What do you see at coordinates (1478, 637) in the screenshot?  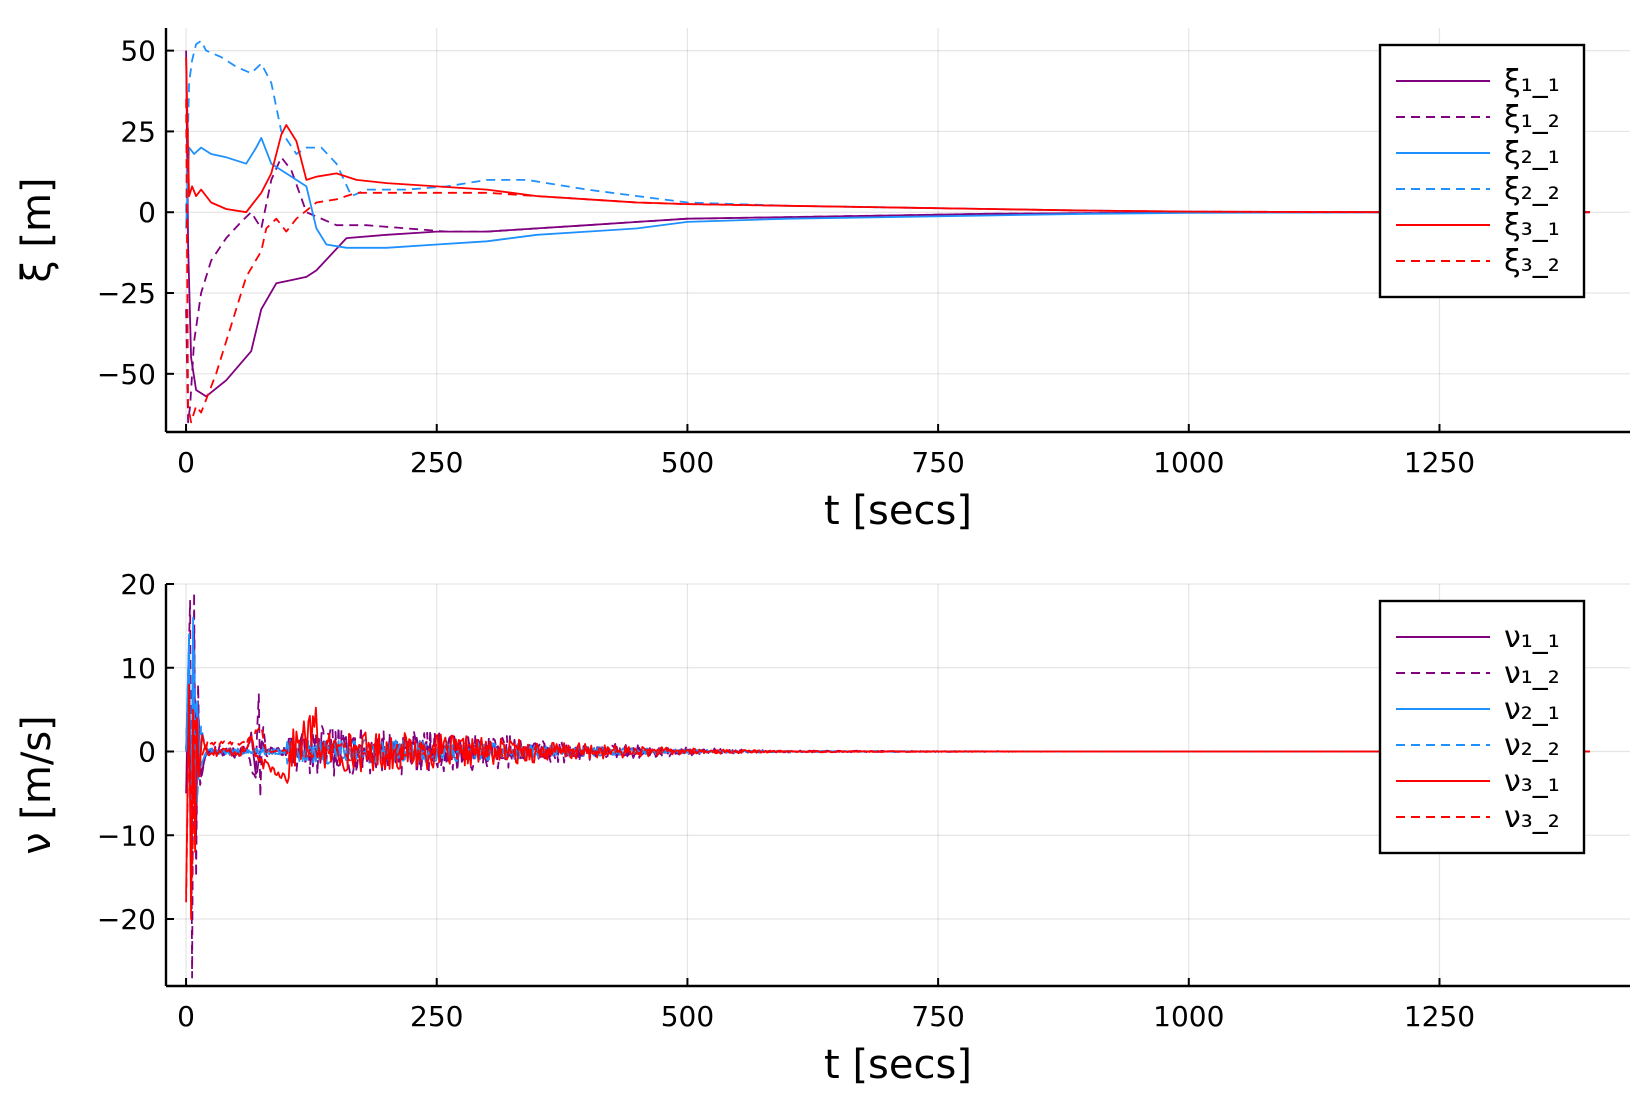 I see `legend-item: ν₁_₁` at bounding box center [1478, 637].